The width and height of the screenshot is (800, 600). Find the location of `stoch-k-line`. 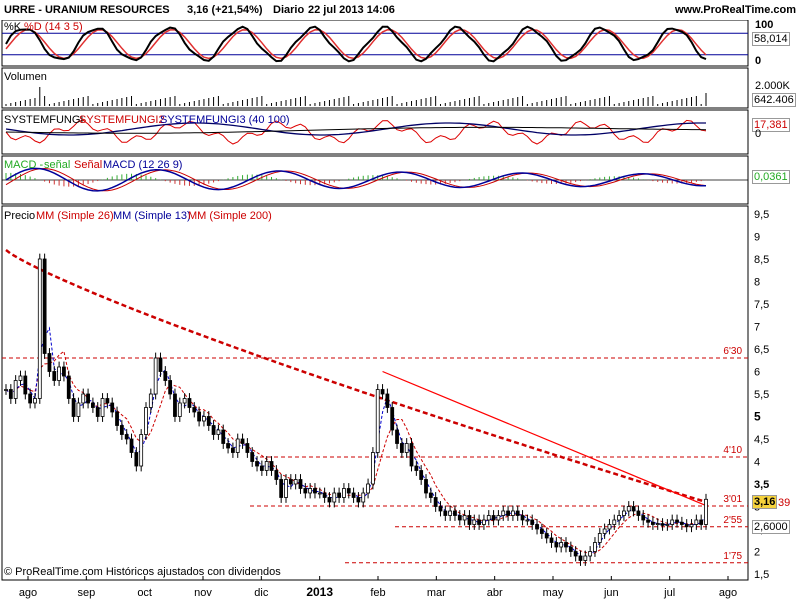

stoch-k-line is located at coordinates (356, 44).